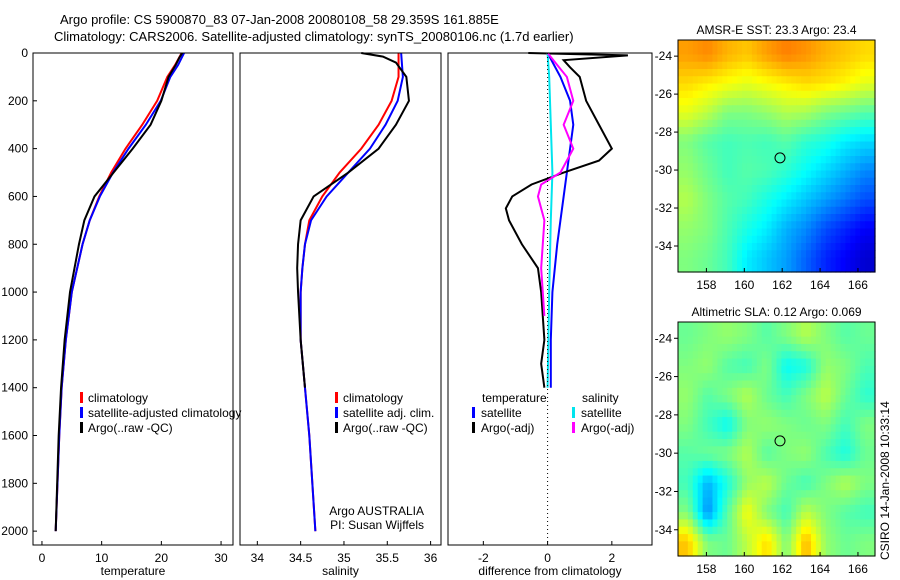  I want to click on map-title: Altimetric SLA: 0.12 Argo: 0.069, so click(776, 312).